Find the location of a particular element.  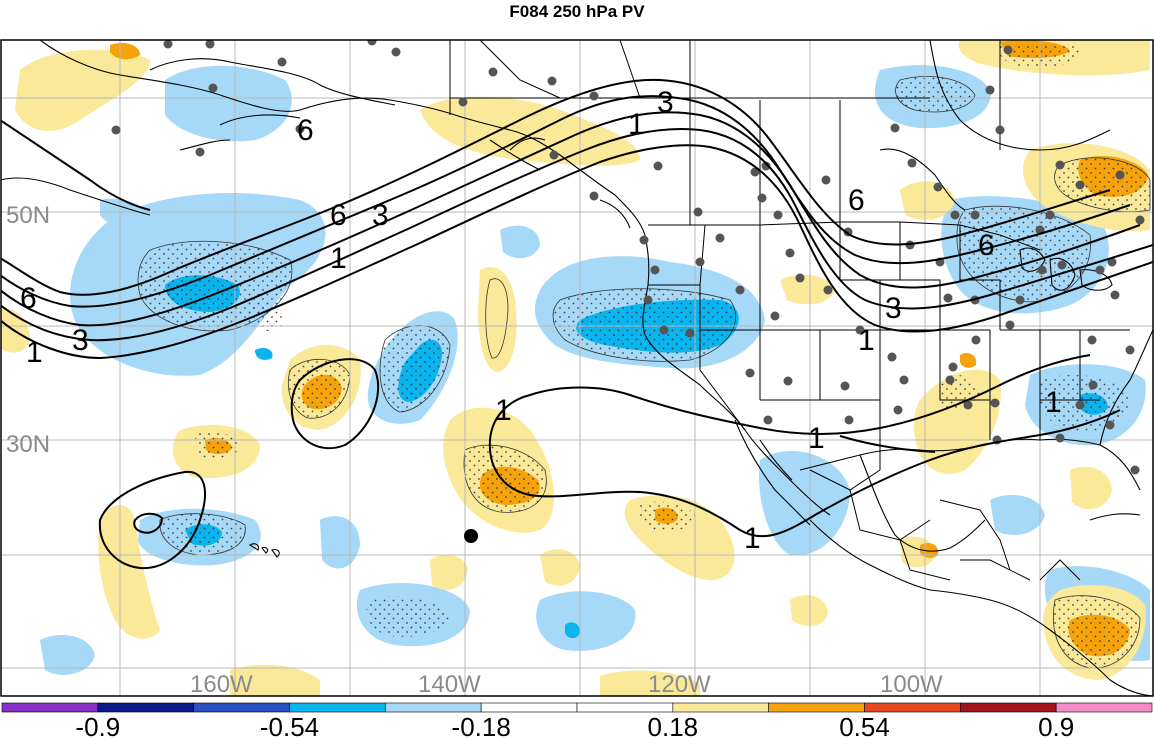

colorbar: -0.9 -0.54 -0.18 0.18 0.54 0.9 is located at coordinates (577, 720).